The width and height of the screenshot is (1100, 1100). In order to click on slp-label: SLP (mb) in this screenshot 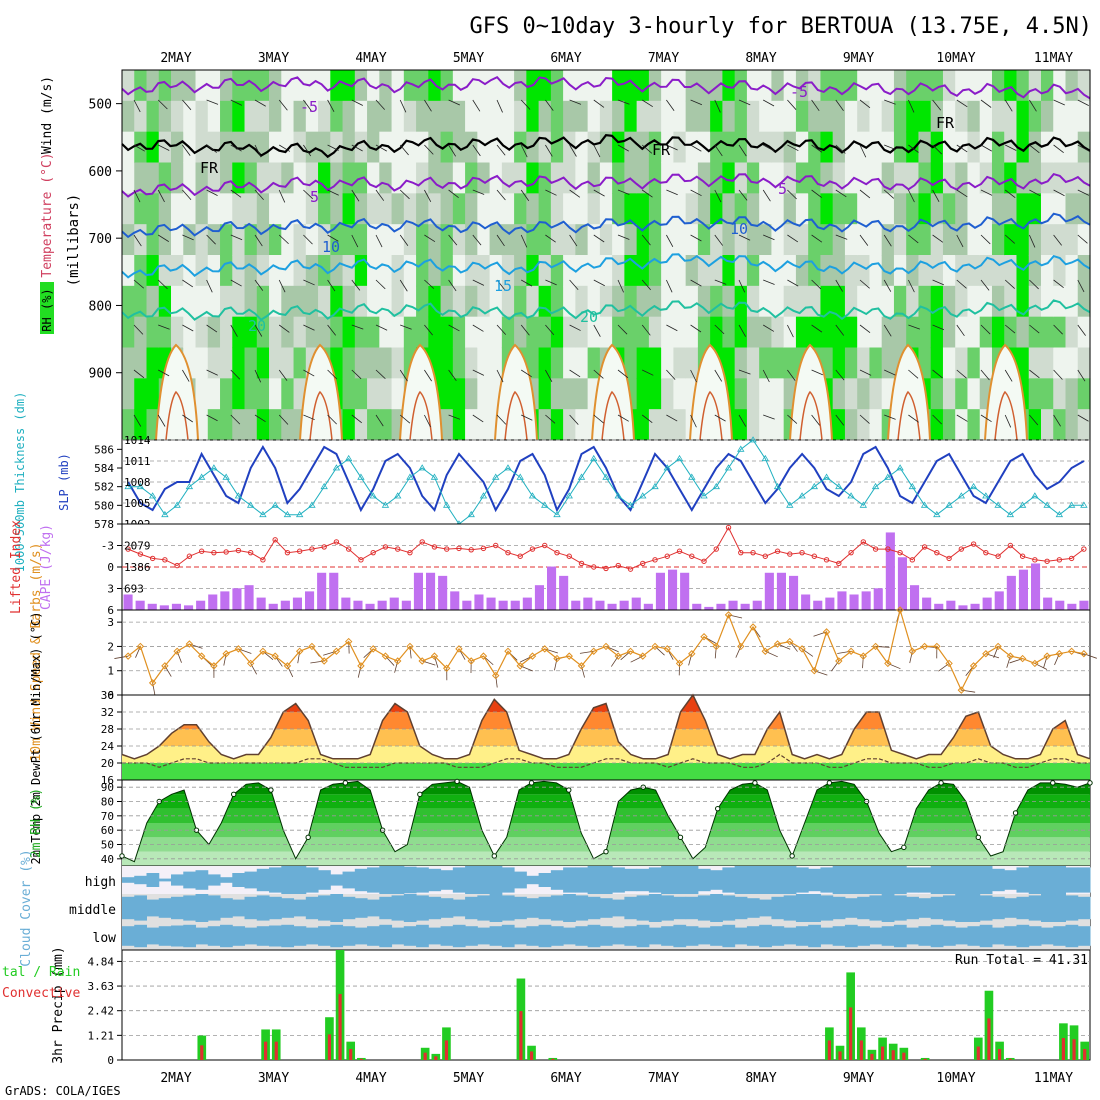, I will do `click(64, 482)`.